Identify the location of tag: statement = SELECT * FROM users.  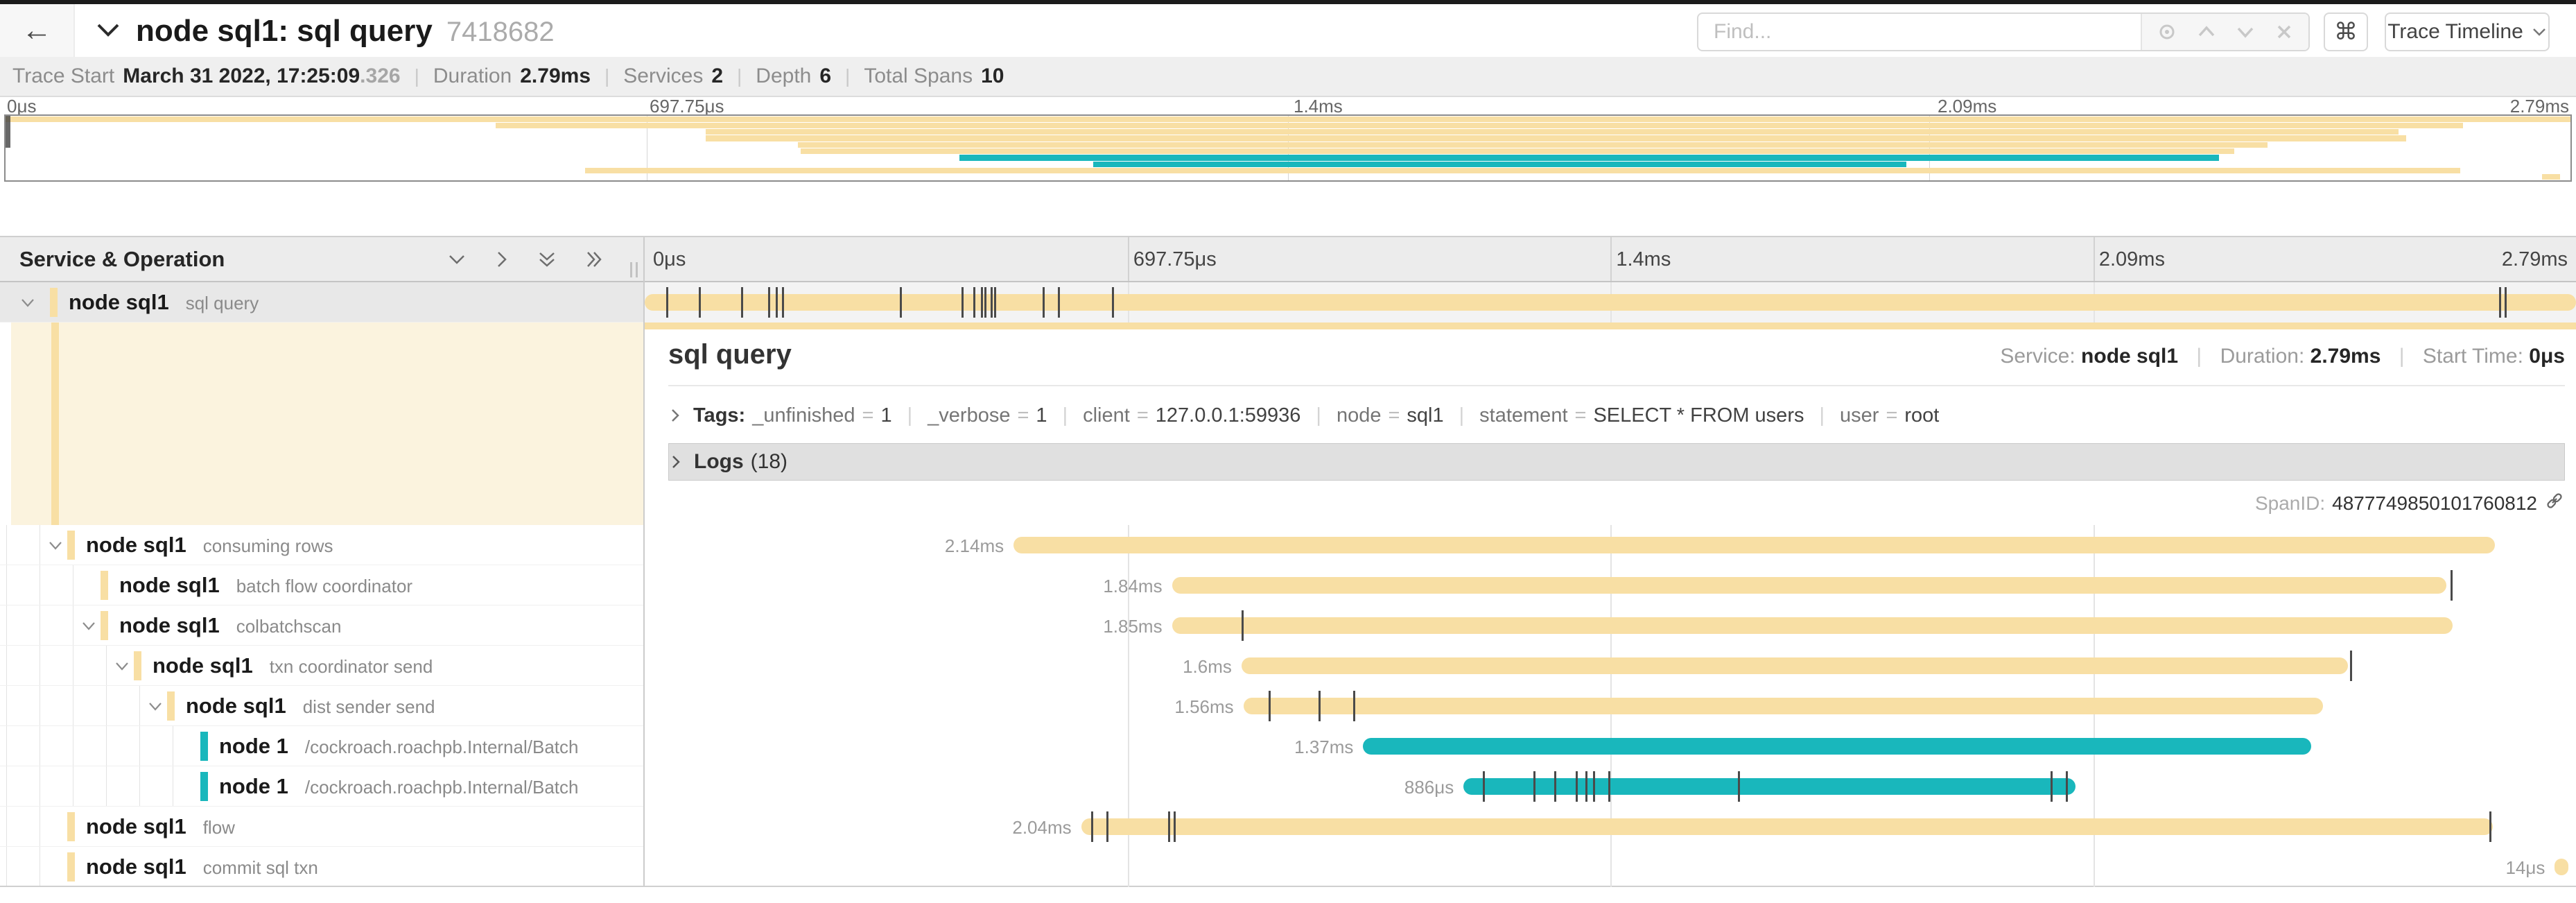
(1641, 415).